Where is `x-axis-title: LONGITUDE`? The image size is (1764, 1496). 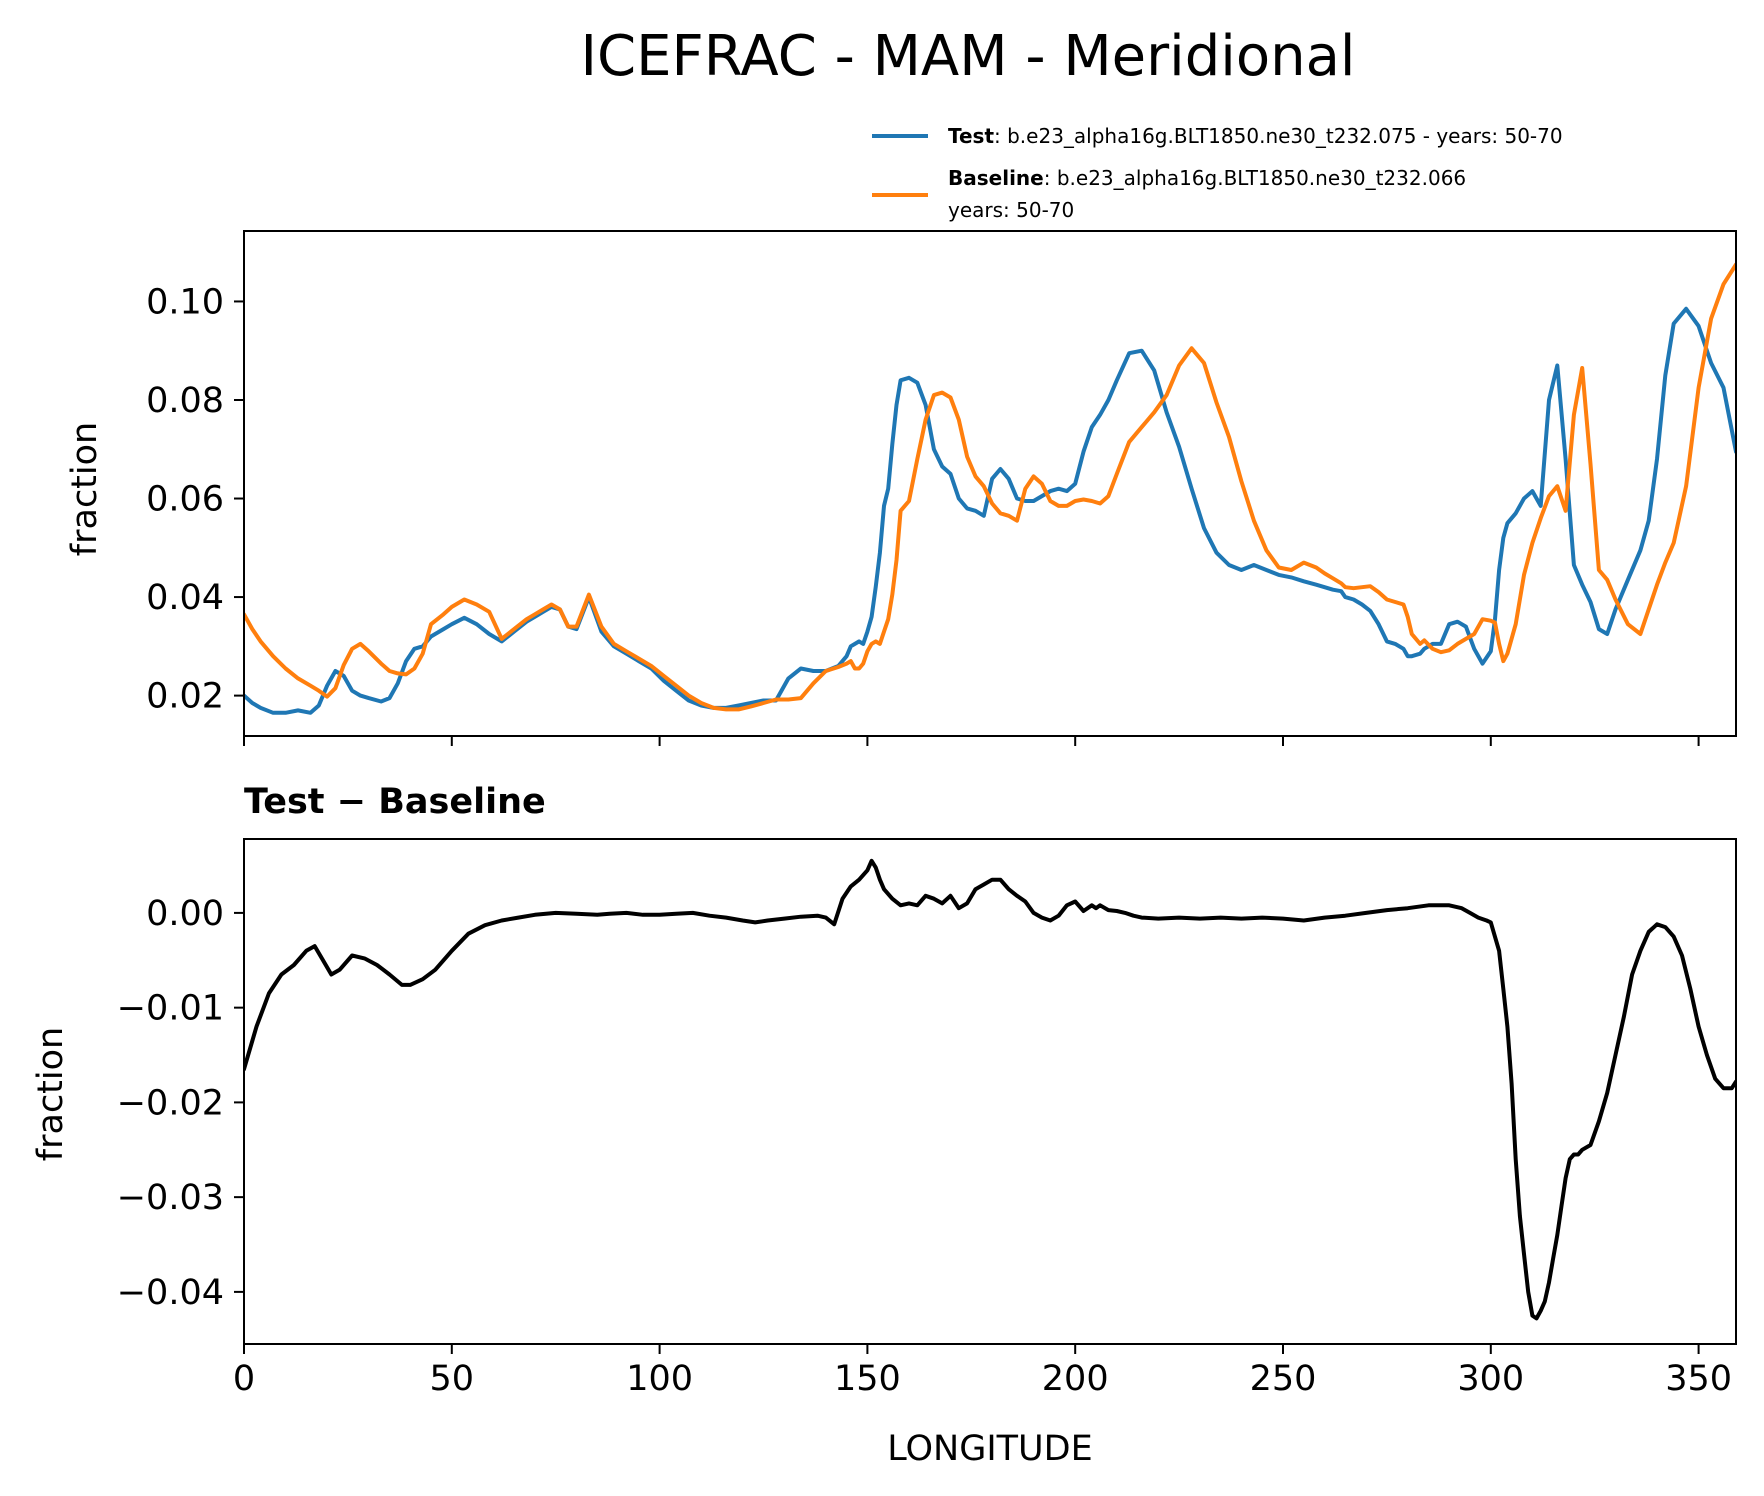
x-axis-title: LONGITUDE is located at coordinates (990, 1449).